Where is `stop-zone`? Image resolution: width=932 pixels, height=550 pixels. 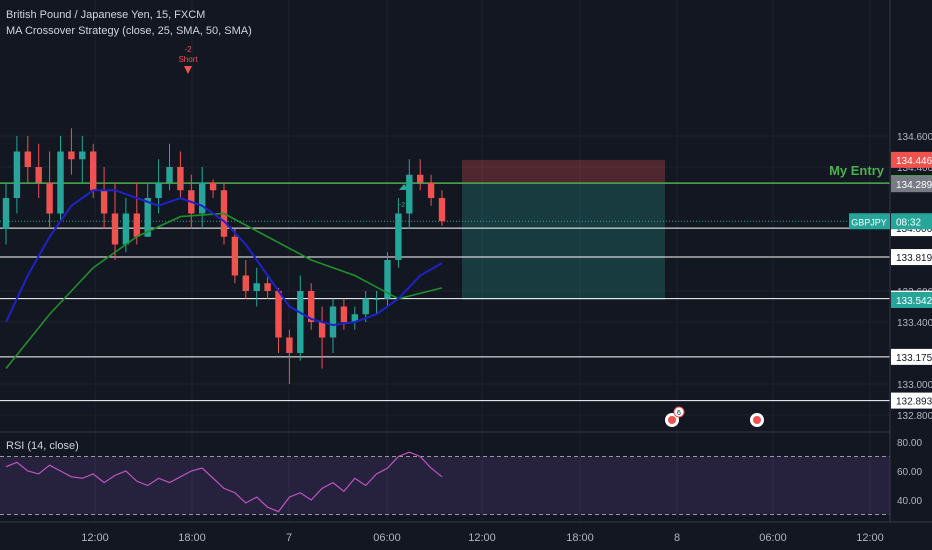 stop-zone is located at coordinates (563, 171).